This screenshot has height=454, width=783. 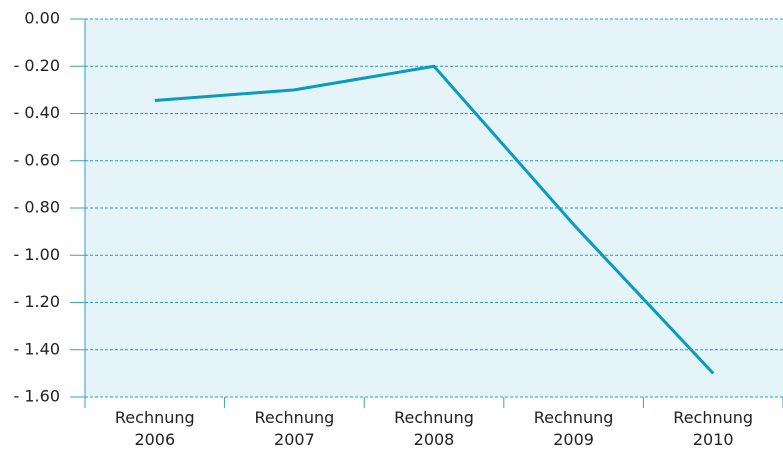 What do you see at coordinates (42, 18) in the screenshot?
I see `y-tick-label: 0.00` at bounding box center [42, 18].